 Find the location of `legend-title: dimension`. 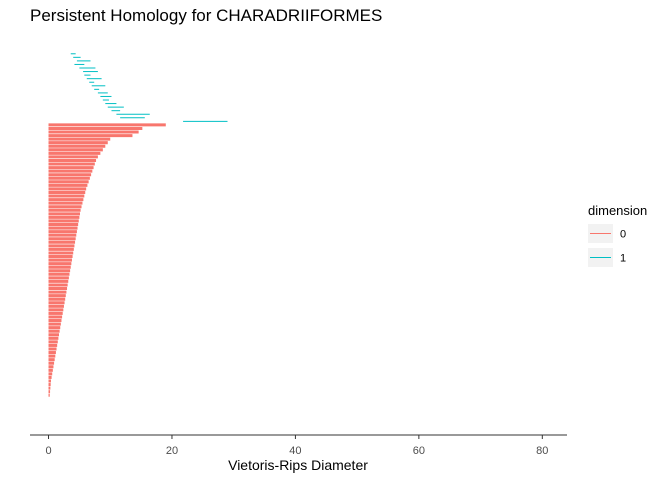

legend-title: dimension is located at coordinates (617, 210).